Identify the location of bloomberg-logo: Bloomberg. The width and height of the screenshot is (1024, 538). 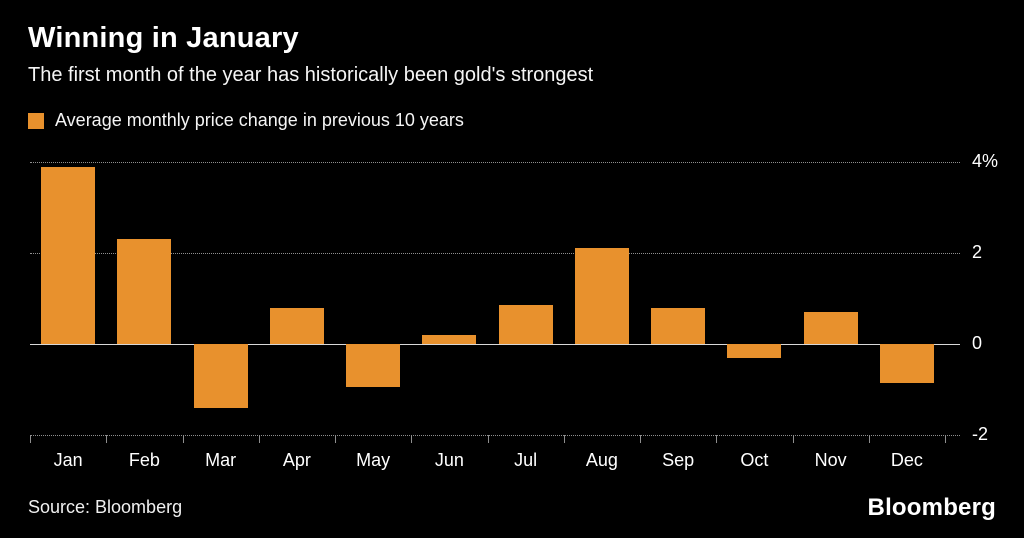
(931, 507).